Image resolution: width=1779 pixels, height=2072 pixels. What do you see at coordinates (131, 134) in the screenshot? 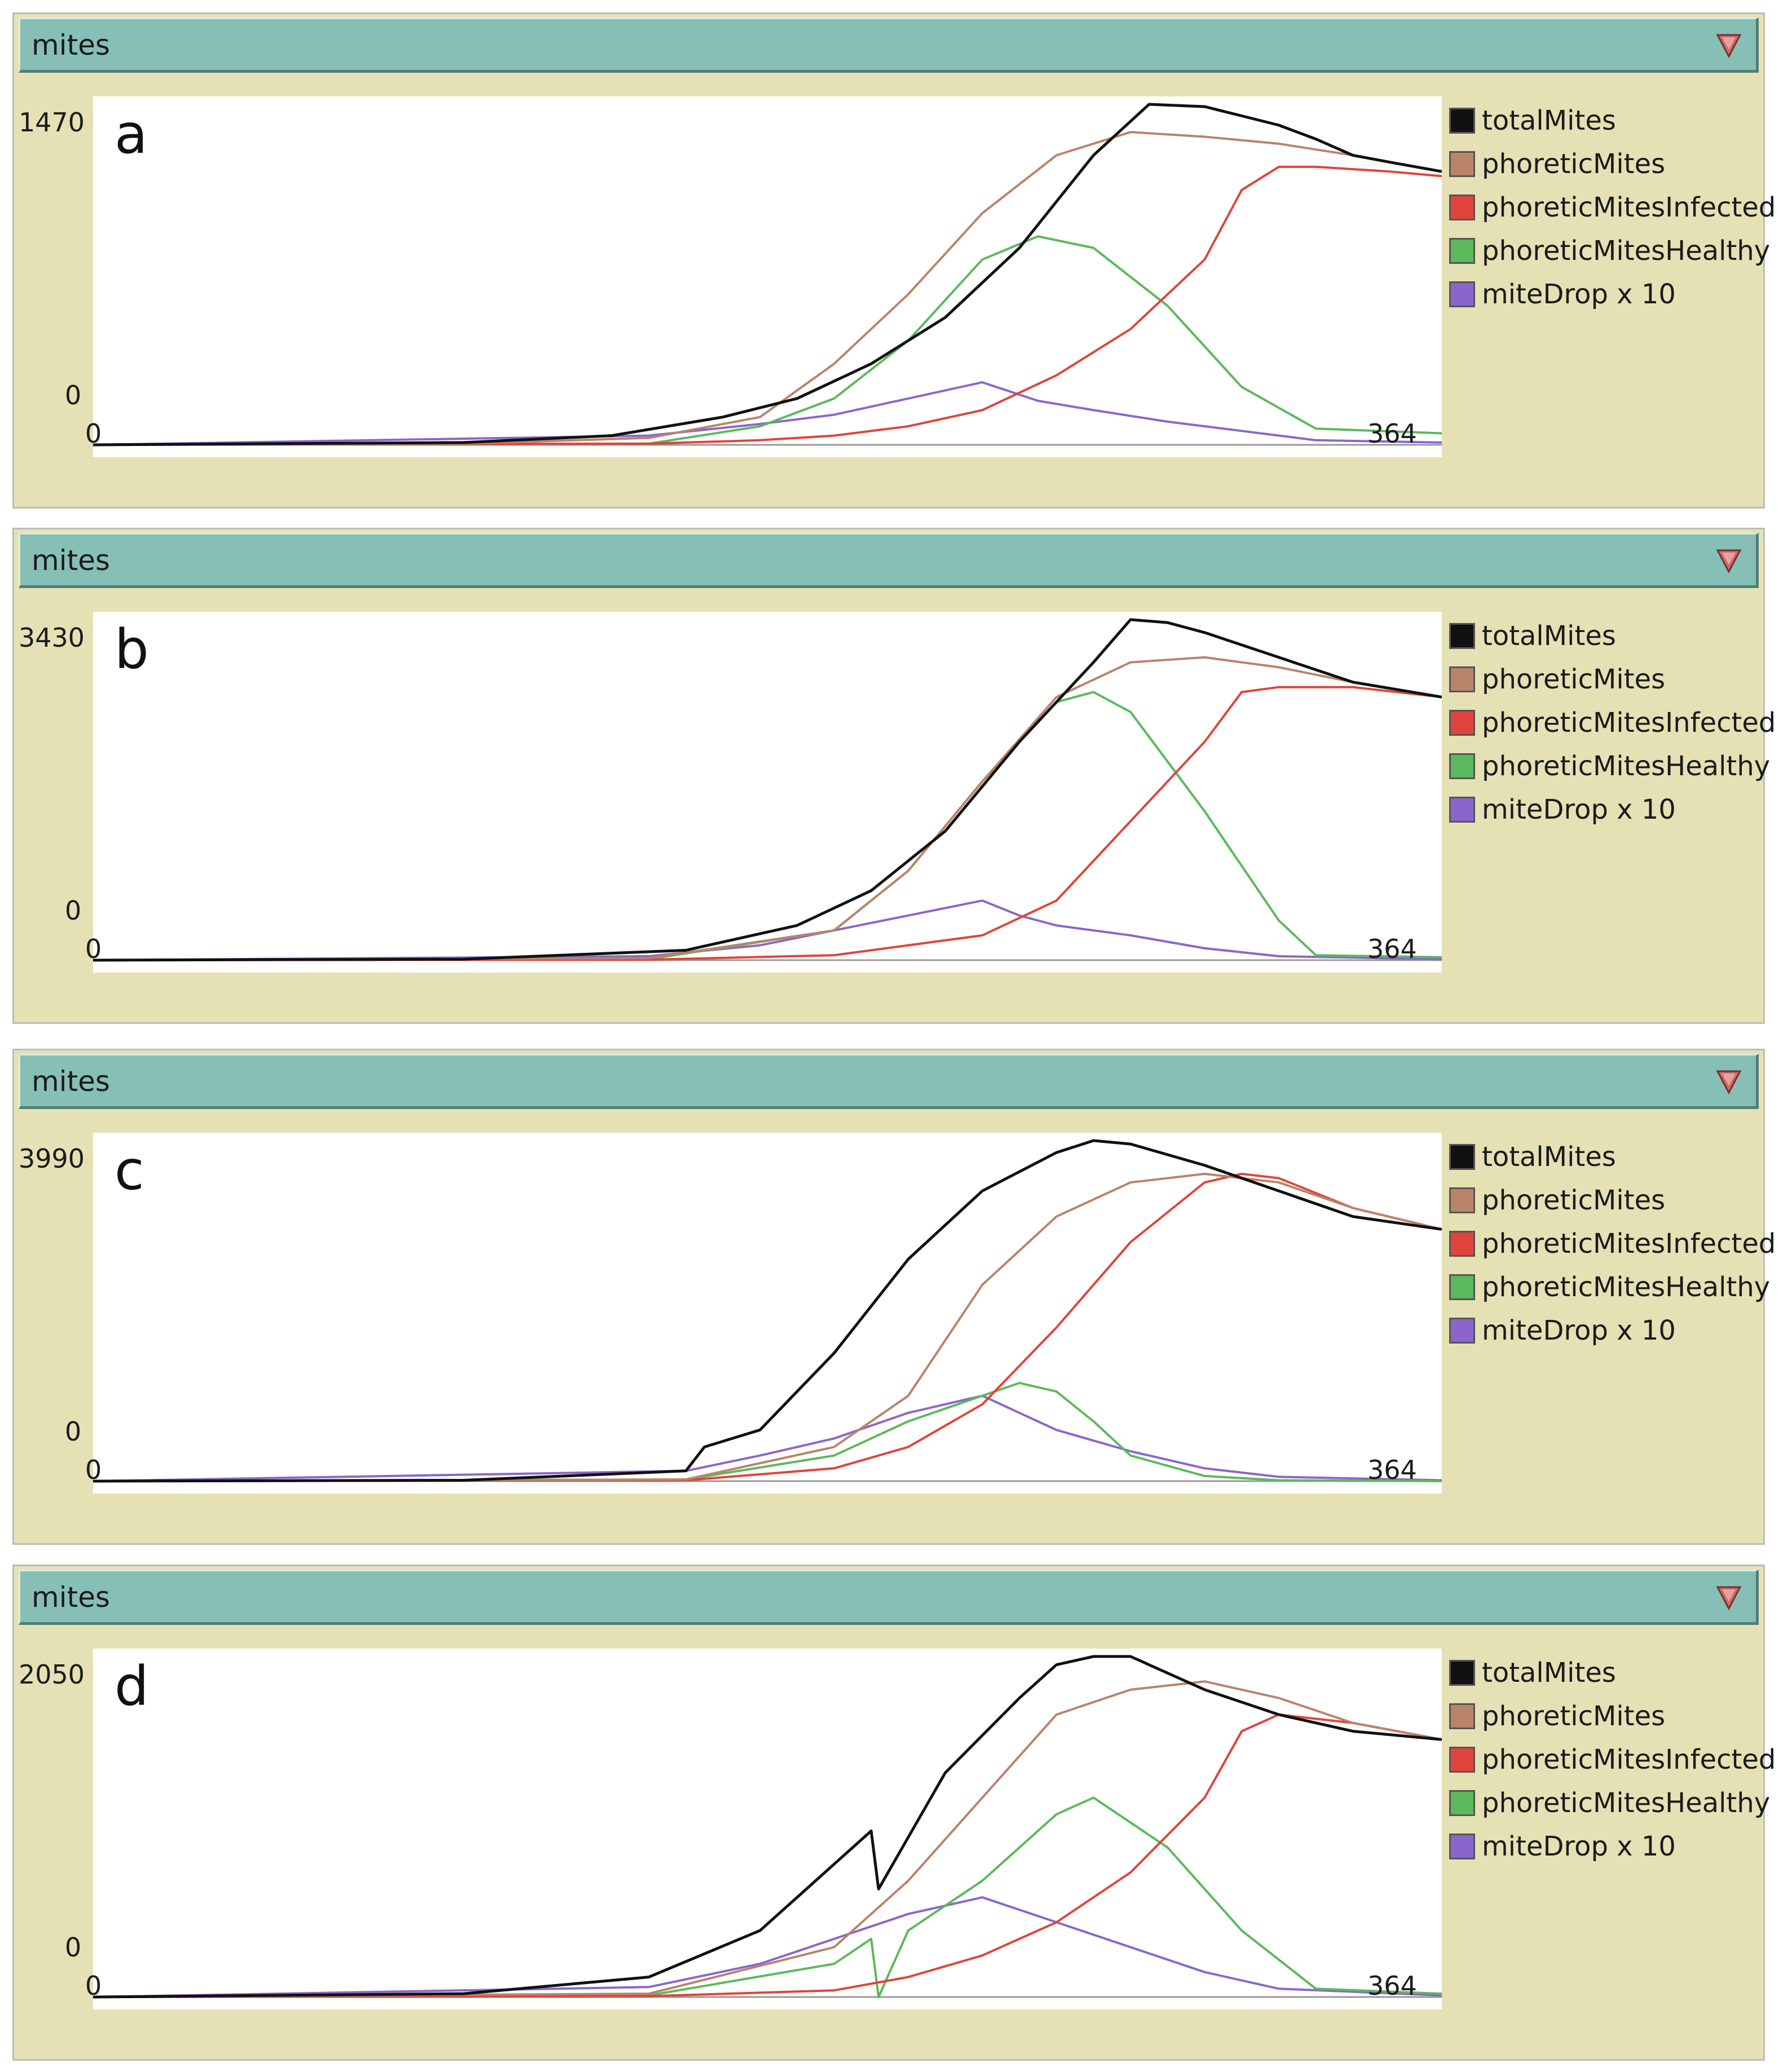
I see `panel-letter: a` at bounding box center [131, 134].